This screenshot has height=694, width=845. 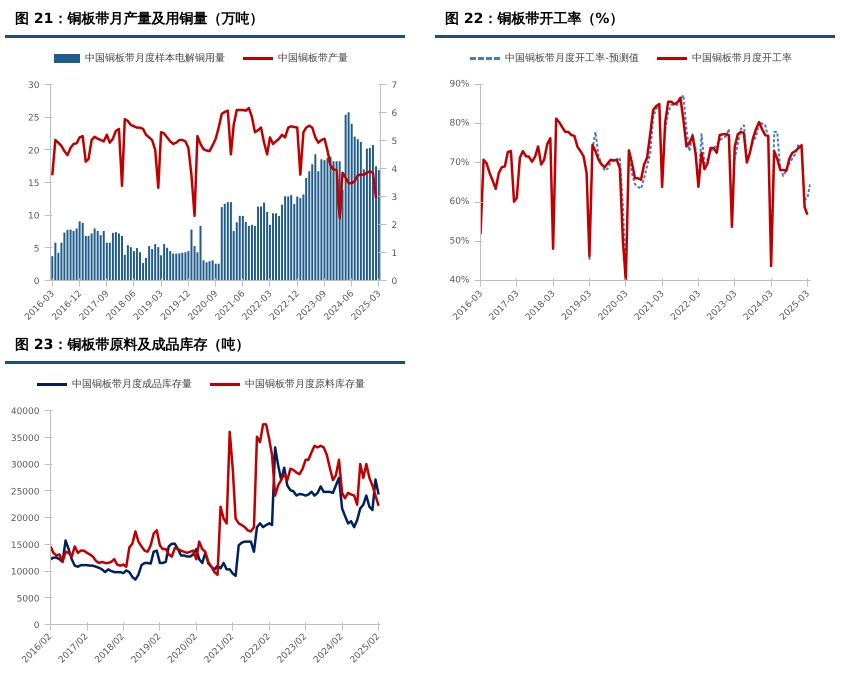 I want to click on y-tick-label: 10, so click(x=34, y=217).